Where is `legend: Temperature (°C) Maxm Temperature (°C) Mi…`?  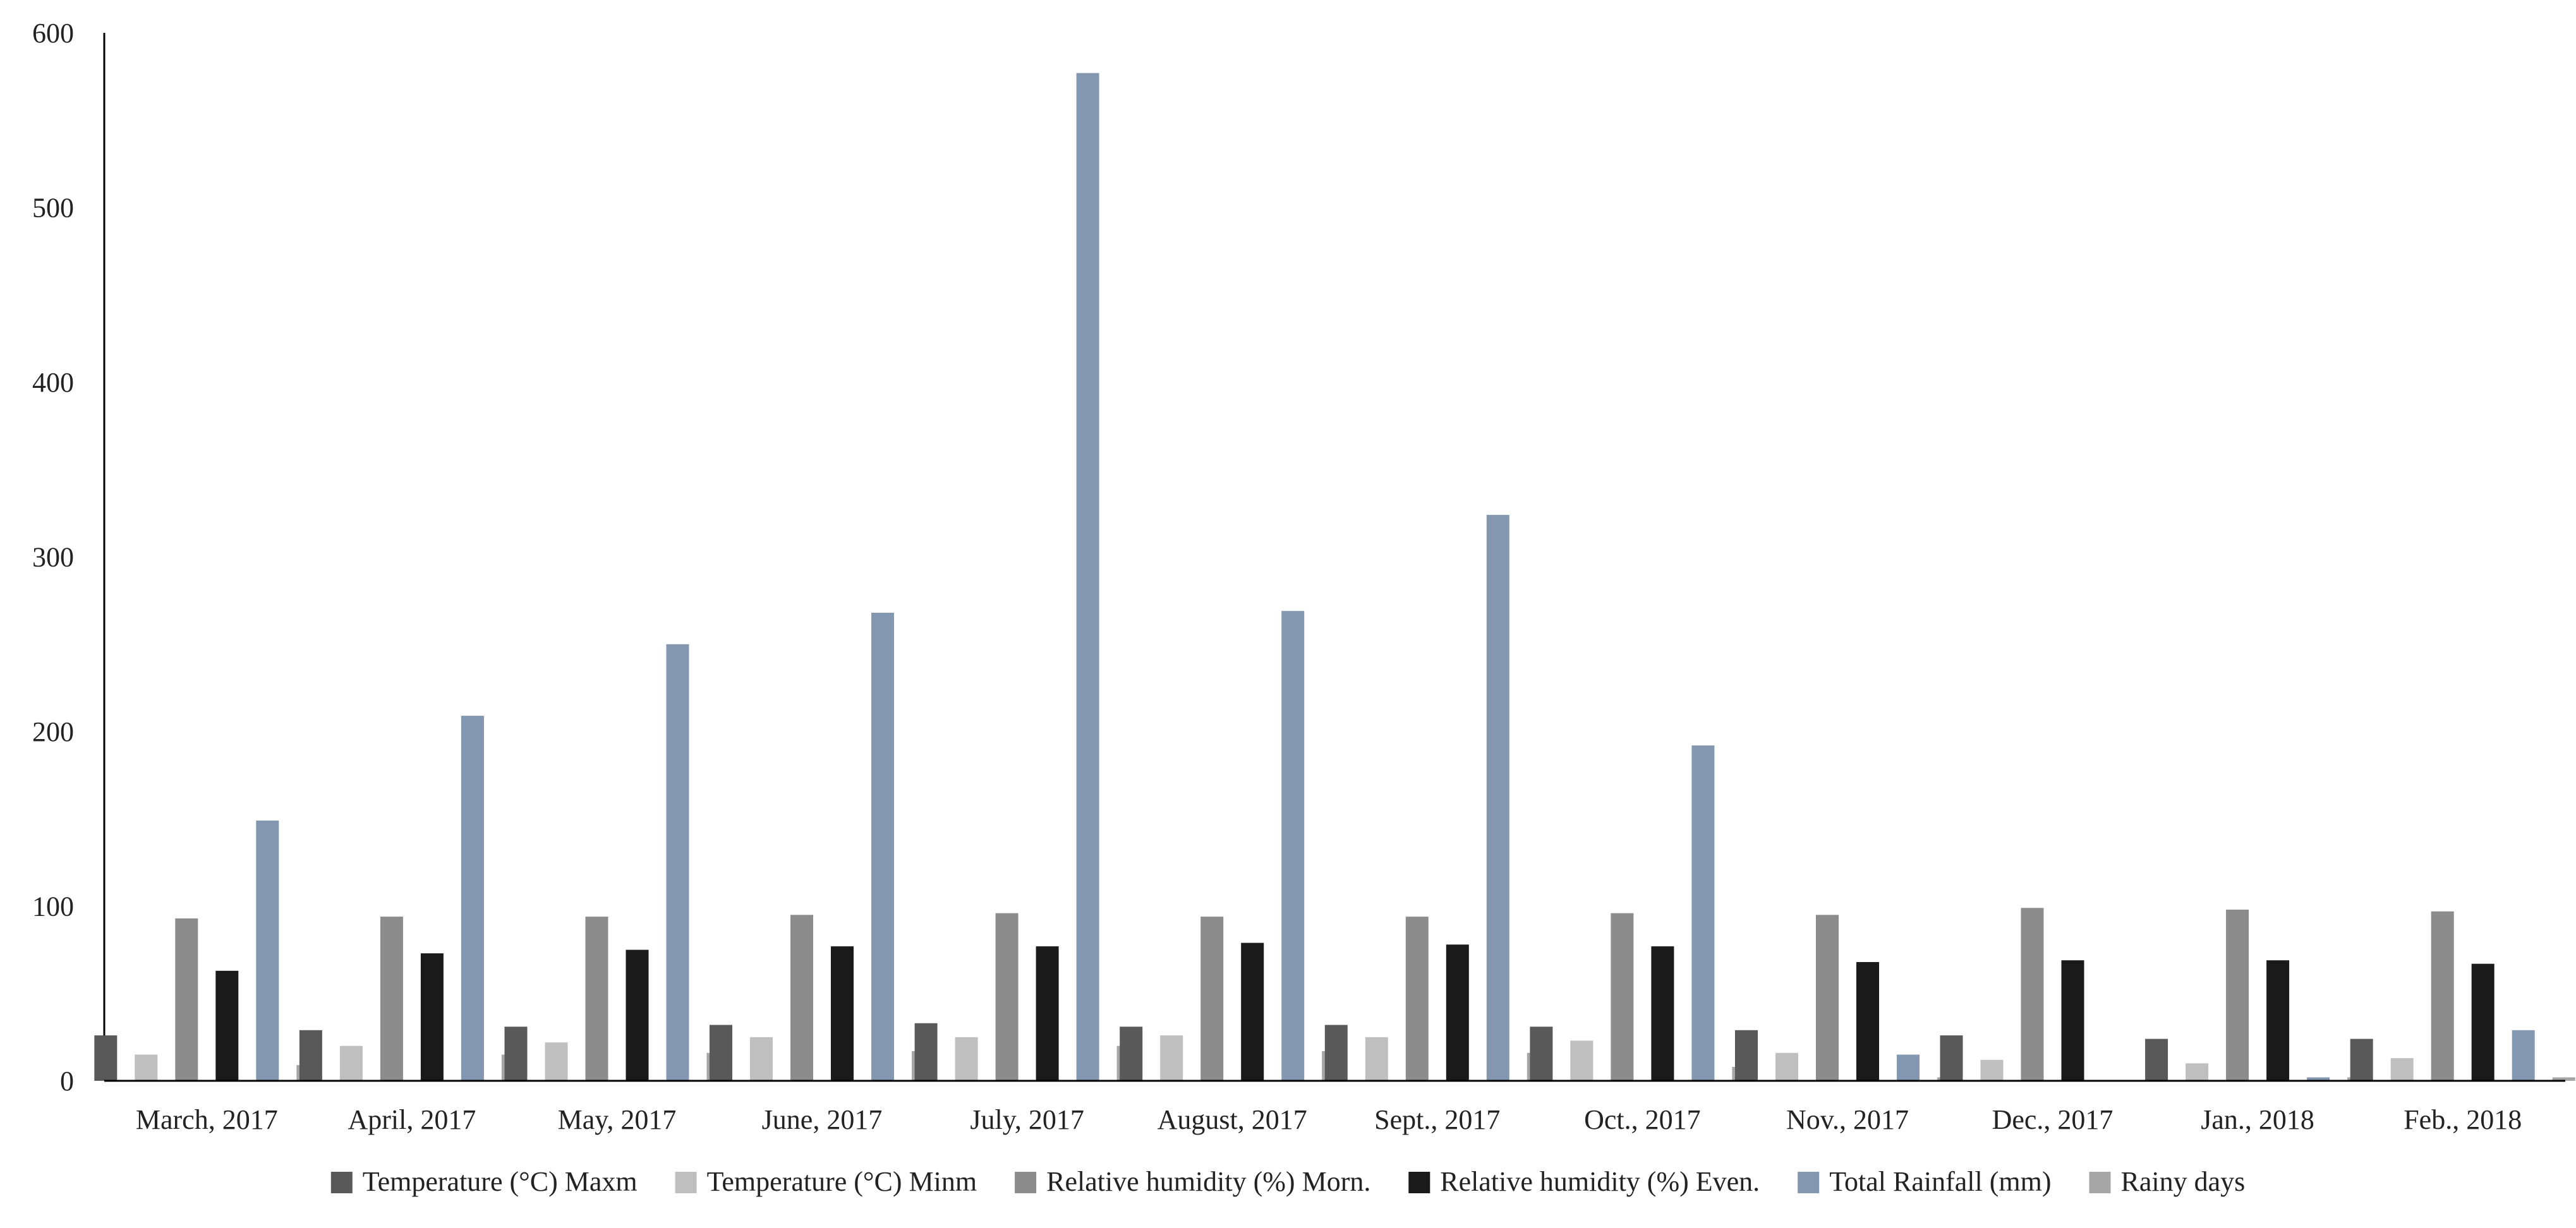
legend: Temperature (°C) Maxm Temperature (°C) Mi… is located at coordinates (1288, 1181).